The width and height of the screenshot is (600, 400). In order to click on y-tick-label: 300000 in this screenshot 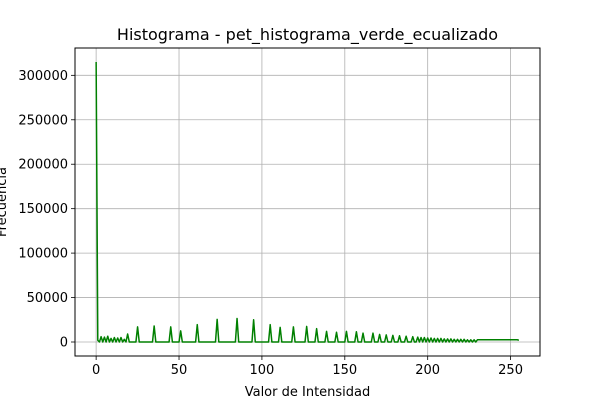, I will do `click(43, 76)`.